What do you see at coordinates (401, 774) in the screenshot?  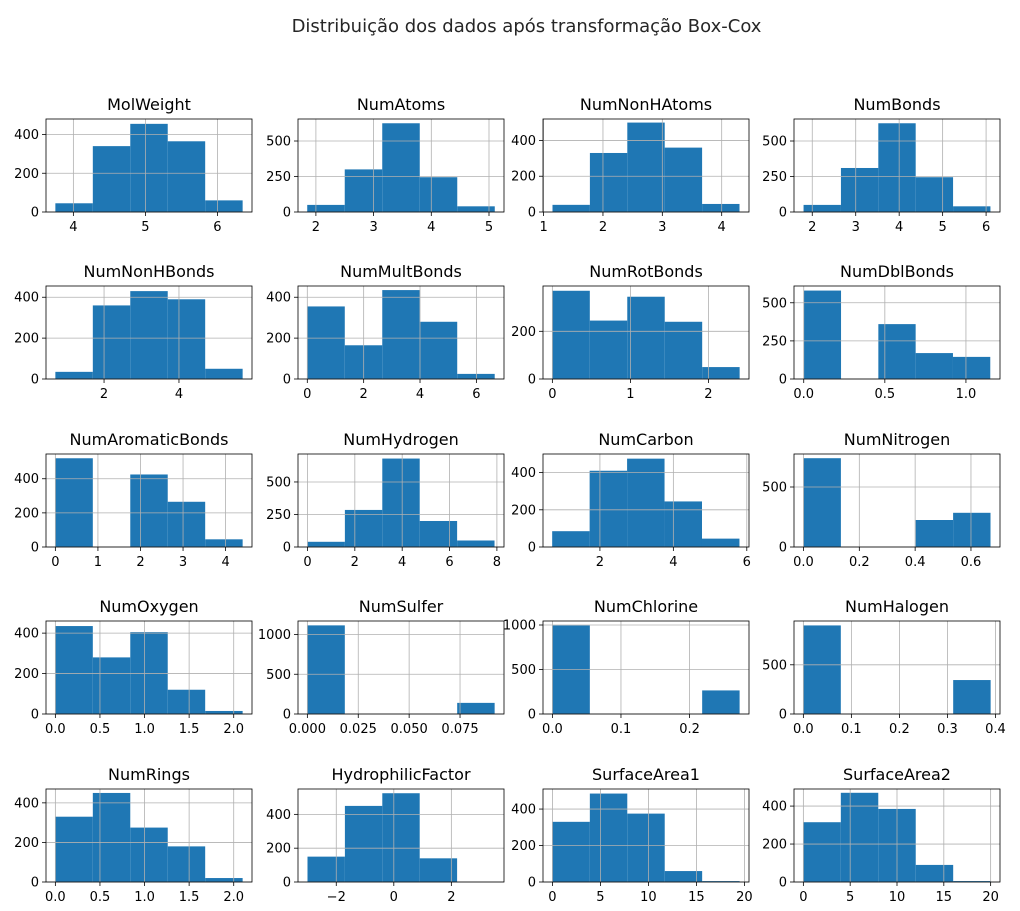 I see `panel-title: HydrophilicFactor` at bounding box center [401, 774].